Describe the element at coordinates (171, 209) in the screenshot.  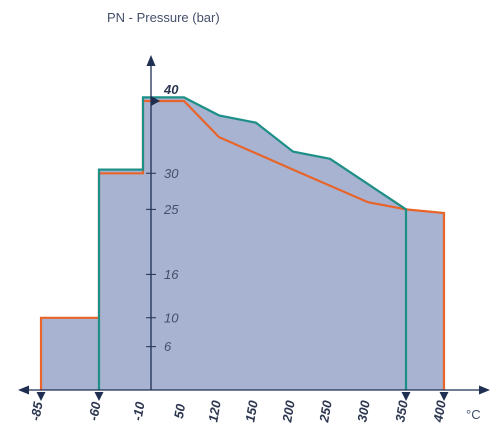
I see `y-tick-label-25: 25` at that location.